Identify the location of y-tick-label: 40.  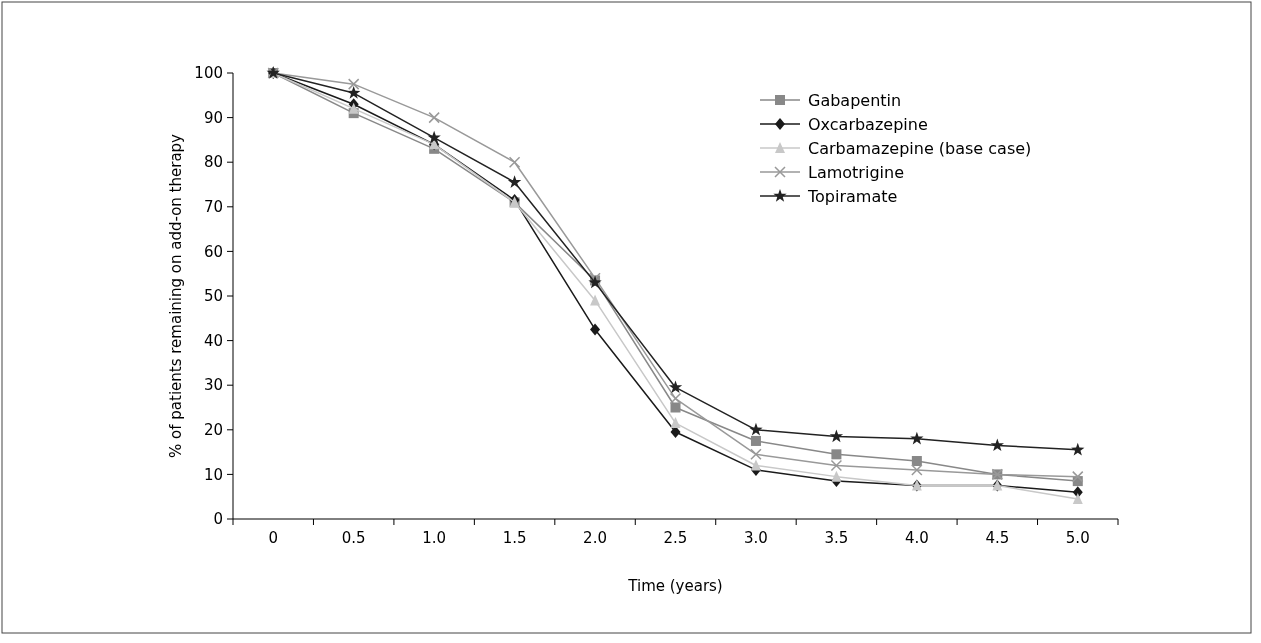
(213, 340).